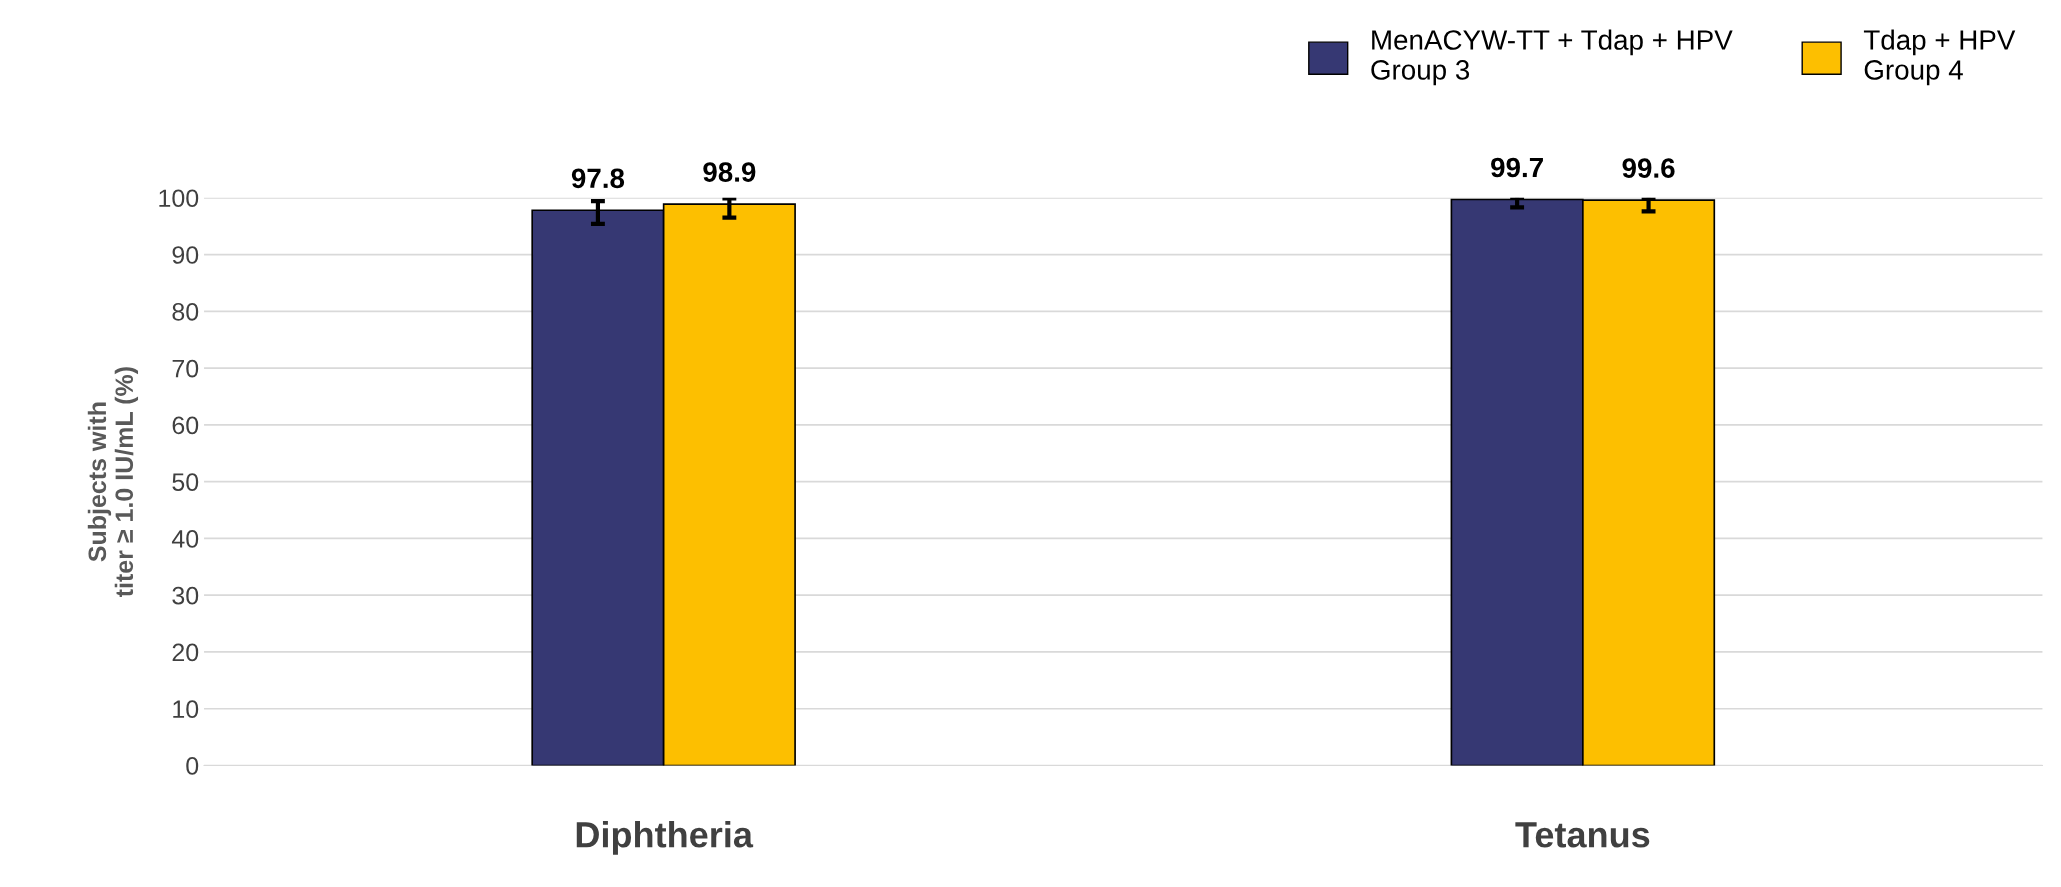 The image size is (2061, 887). Describe the element at coordinates (185, 368) in the screenshot. I see `y-tick-label: 70` at that location.